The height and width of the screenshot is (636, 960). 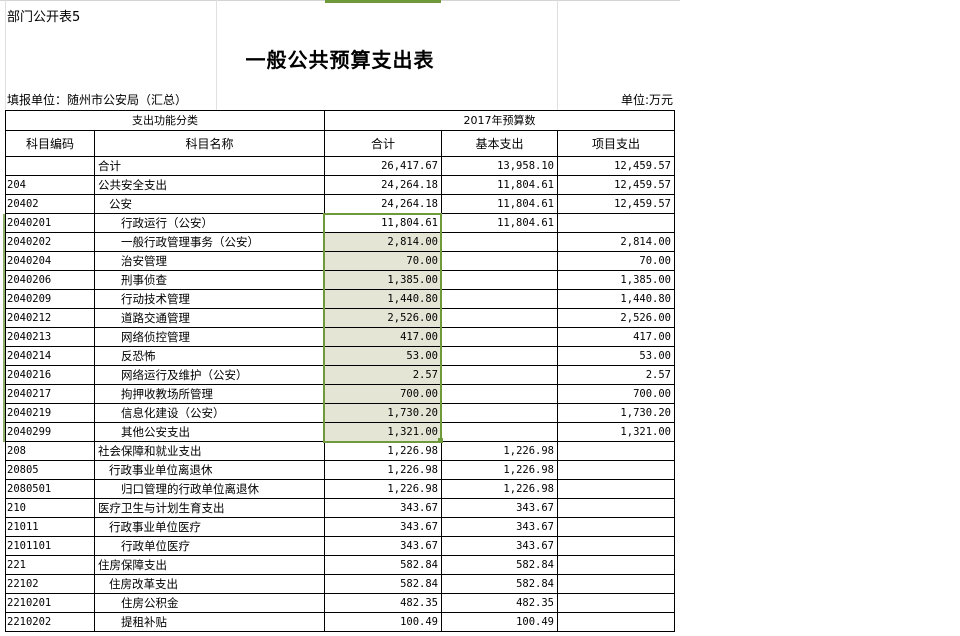 What do you see at coordinates (50, 413) in the screenshot?
I see `cell-code: 2040219` at bounding box center [50, 413].